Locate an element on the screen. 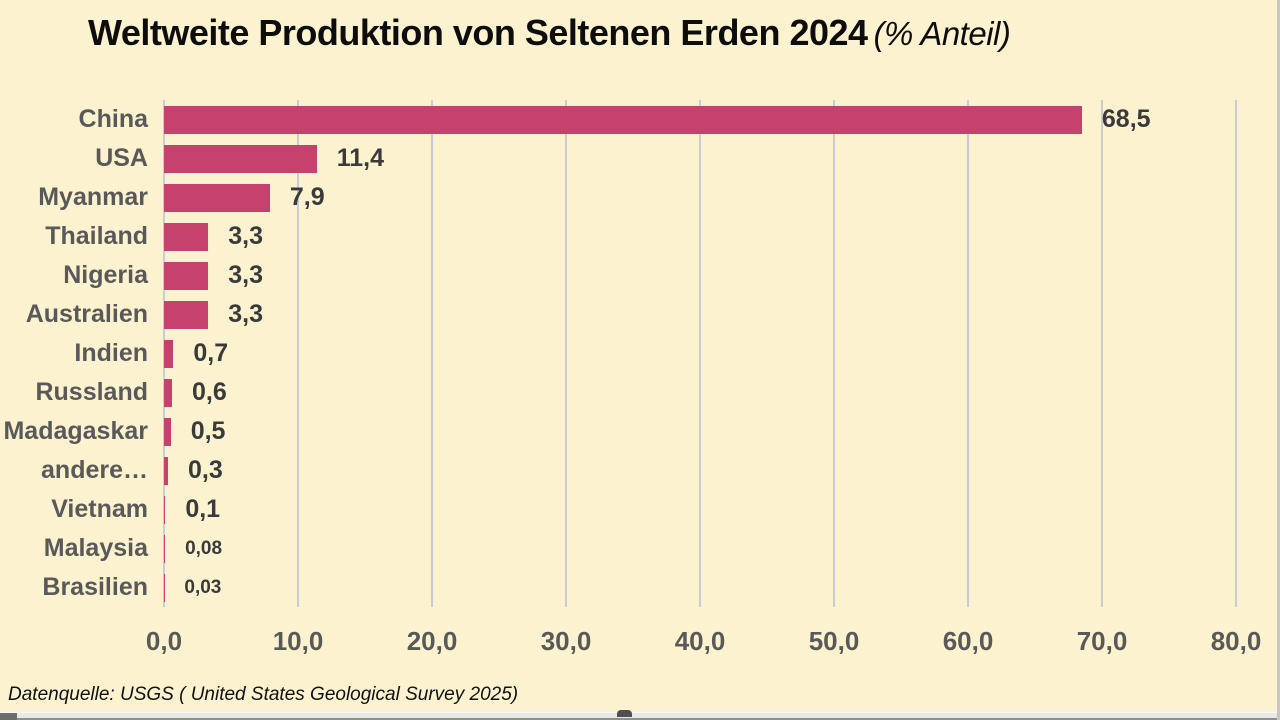  x-tick-label: 10,0 is located at coordinates (298, 641).